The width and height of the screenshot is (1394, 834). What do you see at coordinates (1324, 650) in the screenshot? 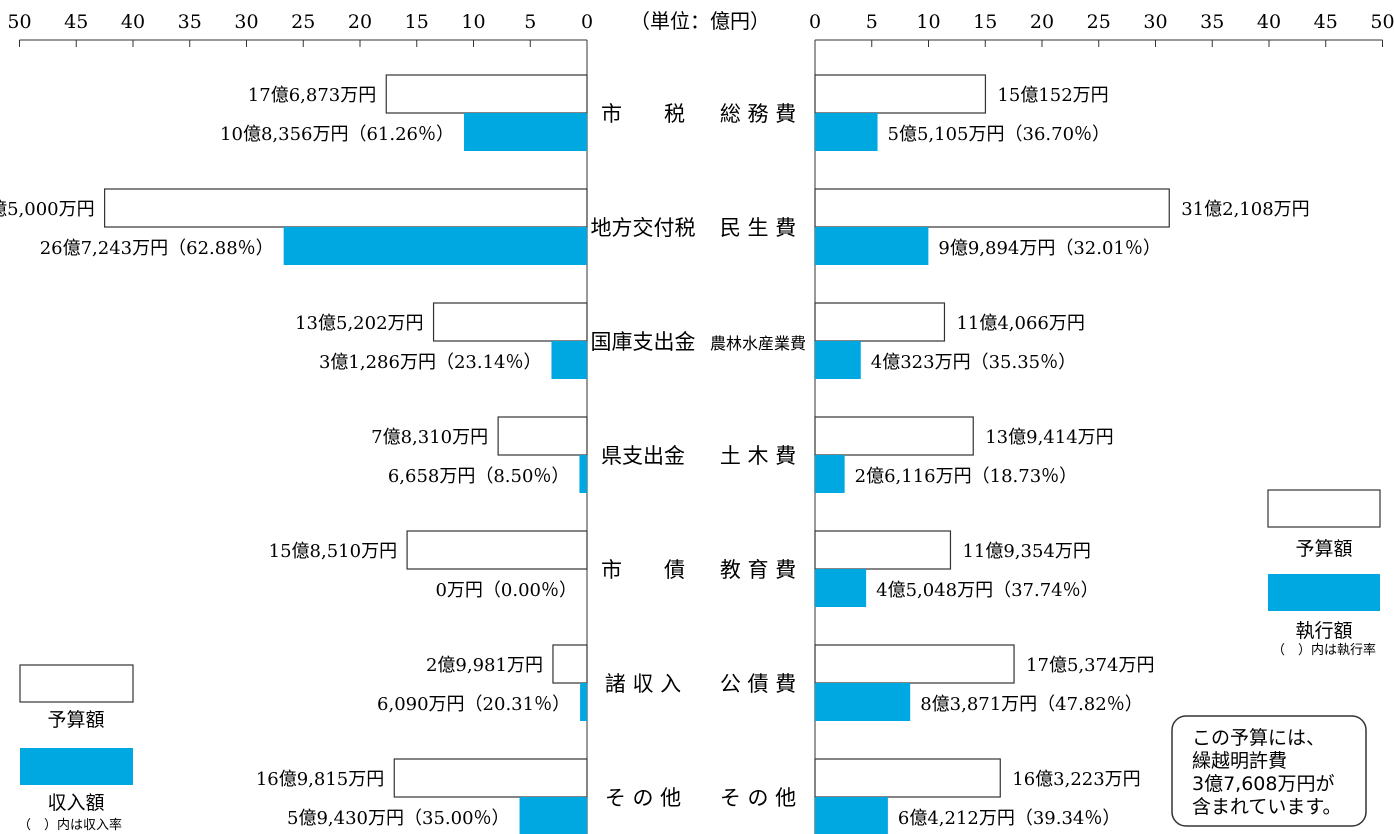
I see `legend-expense-note: （ ）内は執行率` at bounding box center [1324, 650].